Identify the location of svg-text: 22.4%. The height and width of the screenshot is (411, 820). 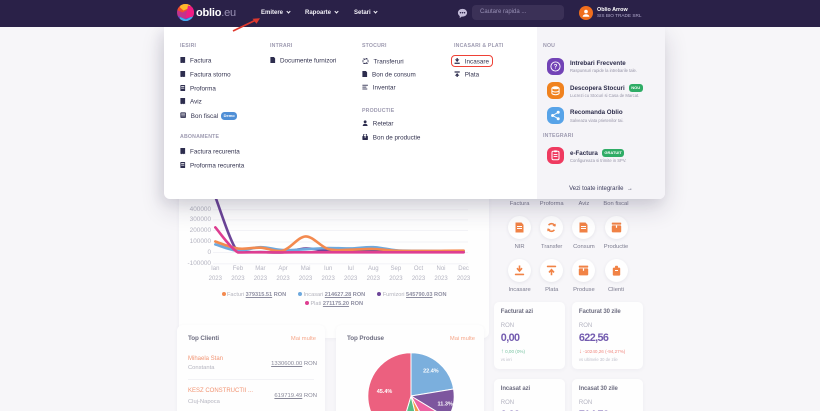
(431, 372).